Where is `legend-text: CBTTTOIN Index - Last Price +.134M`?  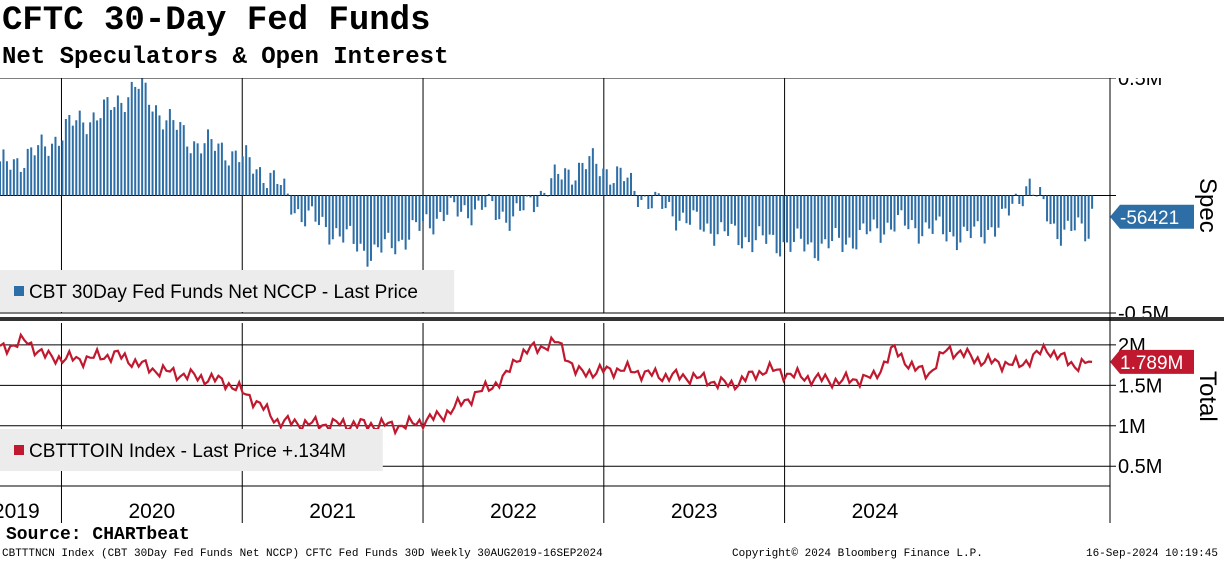 legend-text: CBTTTOIN Index - Last Price +.134M is located at coordinates (187, 451).